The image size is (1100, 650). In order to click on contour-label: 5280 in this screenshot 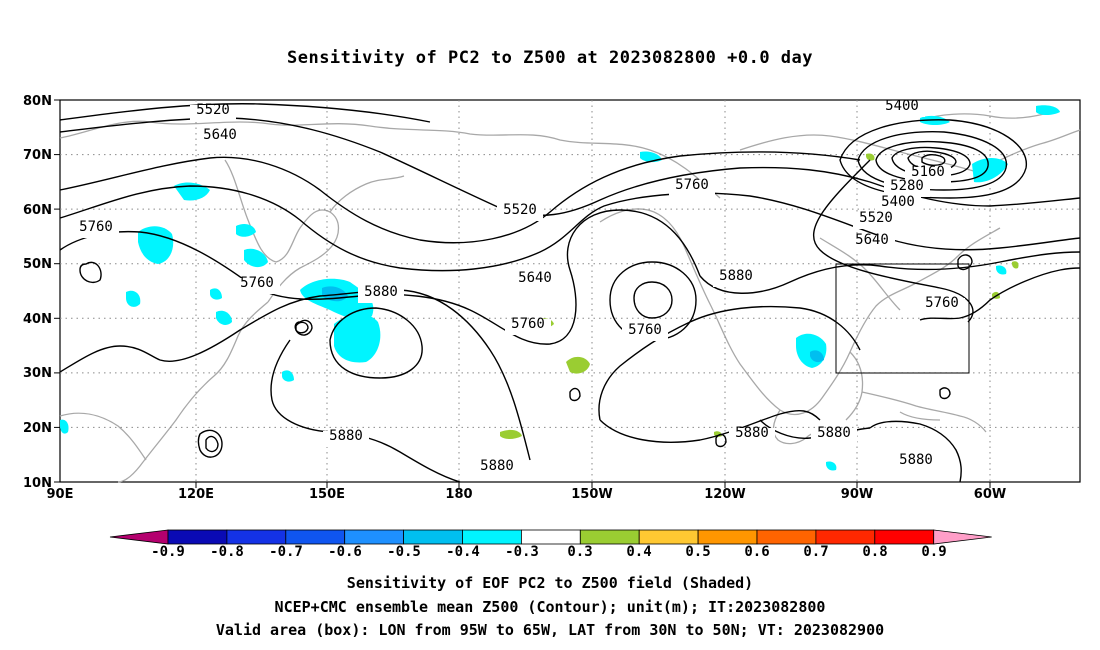, I will do `click(907, 187)`.